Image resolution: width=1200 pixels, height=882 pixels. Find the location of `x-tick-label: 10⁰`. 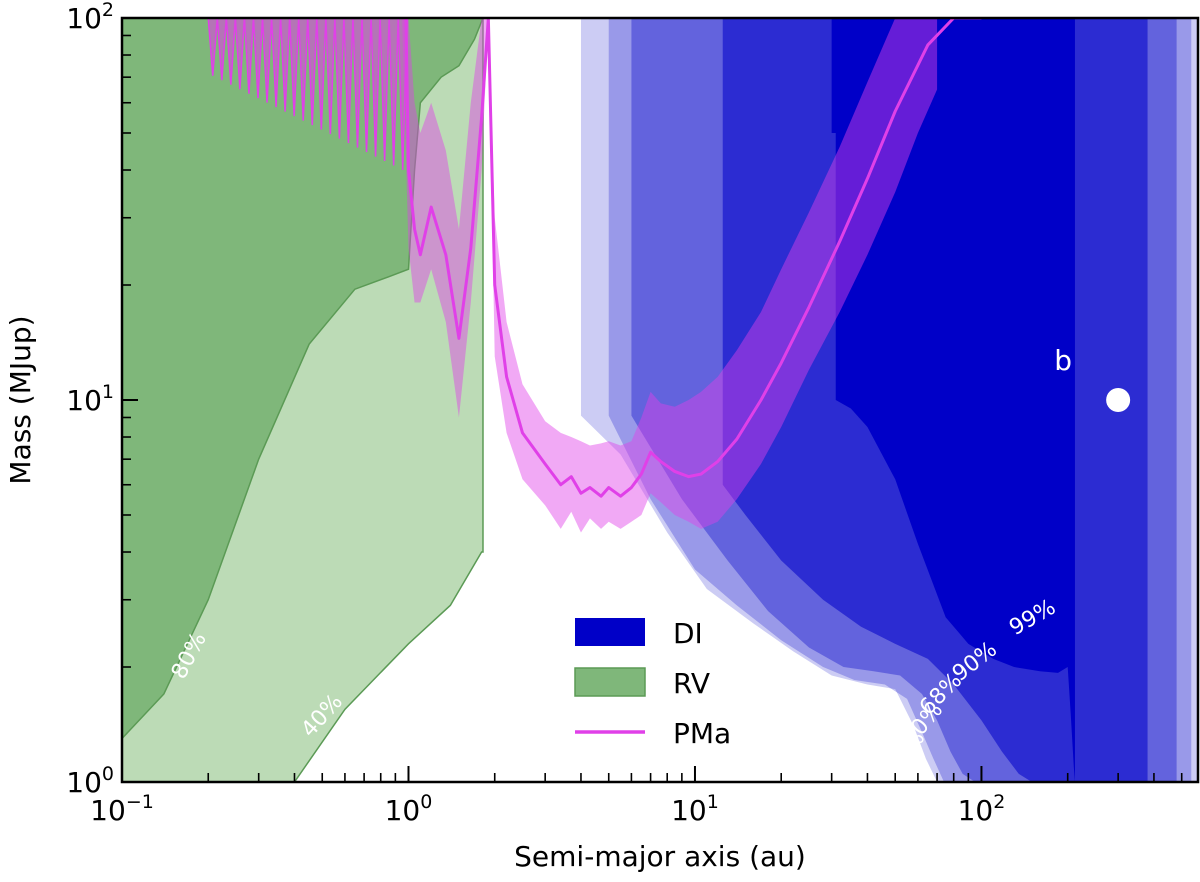

x-tick-label: 10⁰ is located at coordinates (409, 809).